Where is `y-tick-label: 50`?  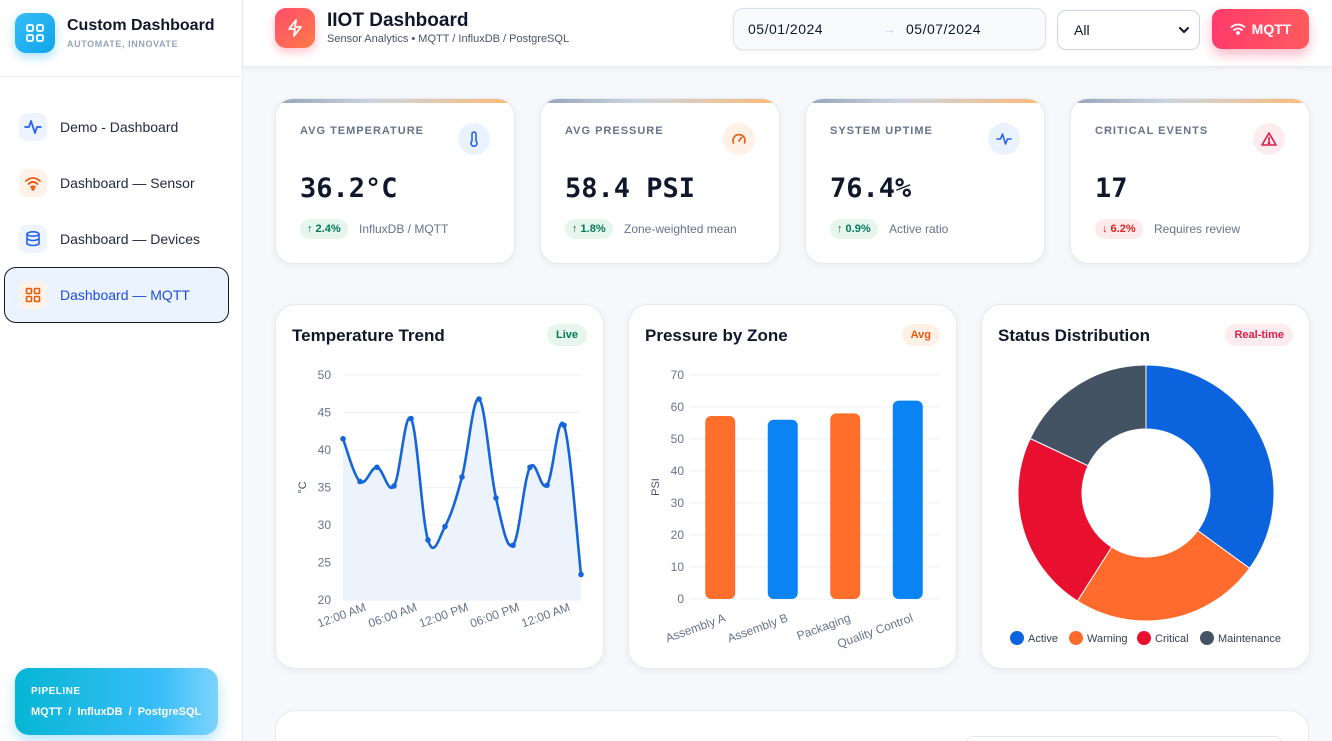 y-tick-label: 50 is located at coordinates (678, 439).